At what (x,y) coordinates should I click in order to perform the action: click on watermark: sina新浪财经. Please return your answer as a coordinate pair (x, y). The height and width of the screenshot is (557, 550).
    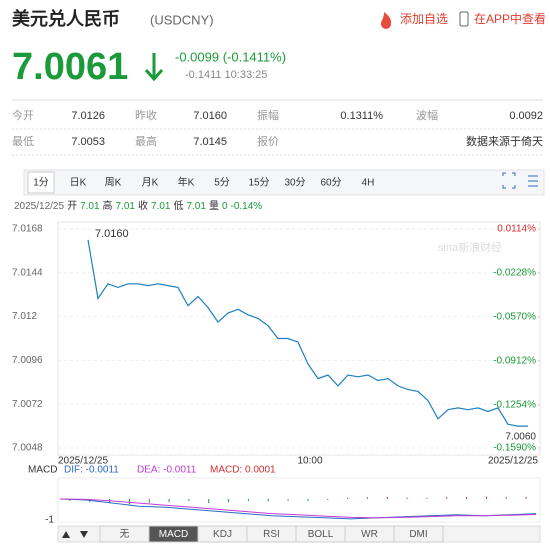
    Looking at the image, I should click on (470, 247).